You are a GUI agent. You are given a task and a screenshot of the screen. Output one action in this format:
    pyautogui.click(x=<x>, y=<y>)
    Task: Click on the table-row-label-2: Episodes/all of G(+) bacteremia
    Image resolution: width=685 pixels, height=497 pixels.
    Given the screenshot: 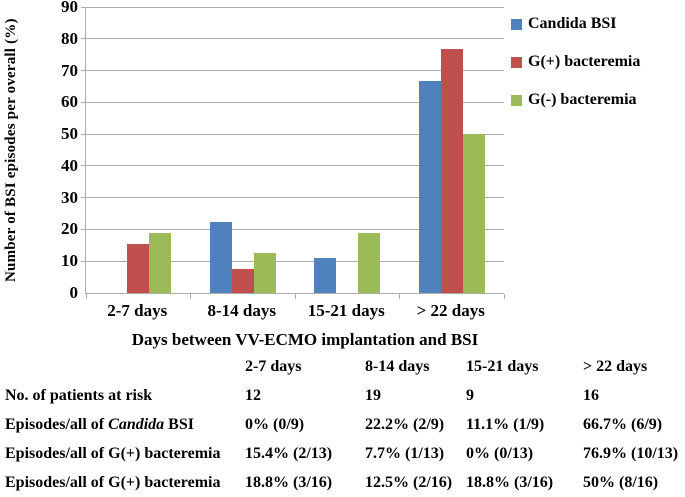 What is the action you would take?
    pyautogui.click(x=125, y=453)
    